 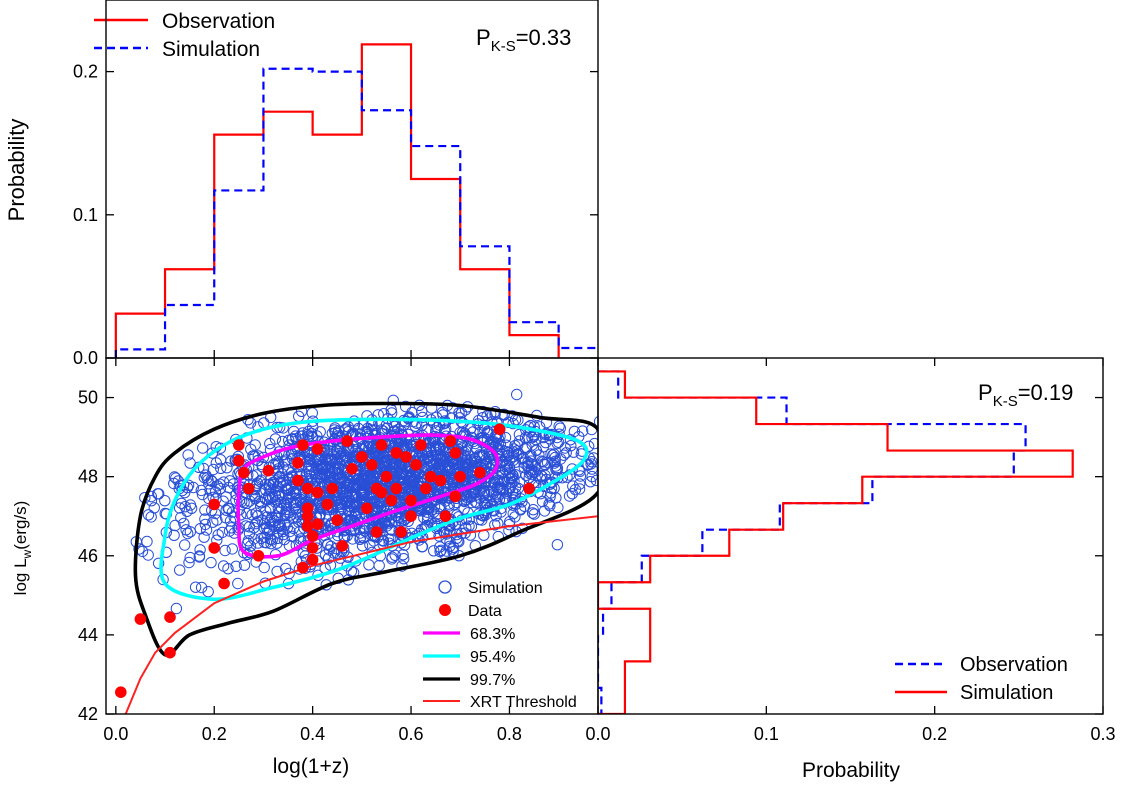 I want to click on right-xtick-label: 0.3, so click(x=1102, y=734).